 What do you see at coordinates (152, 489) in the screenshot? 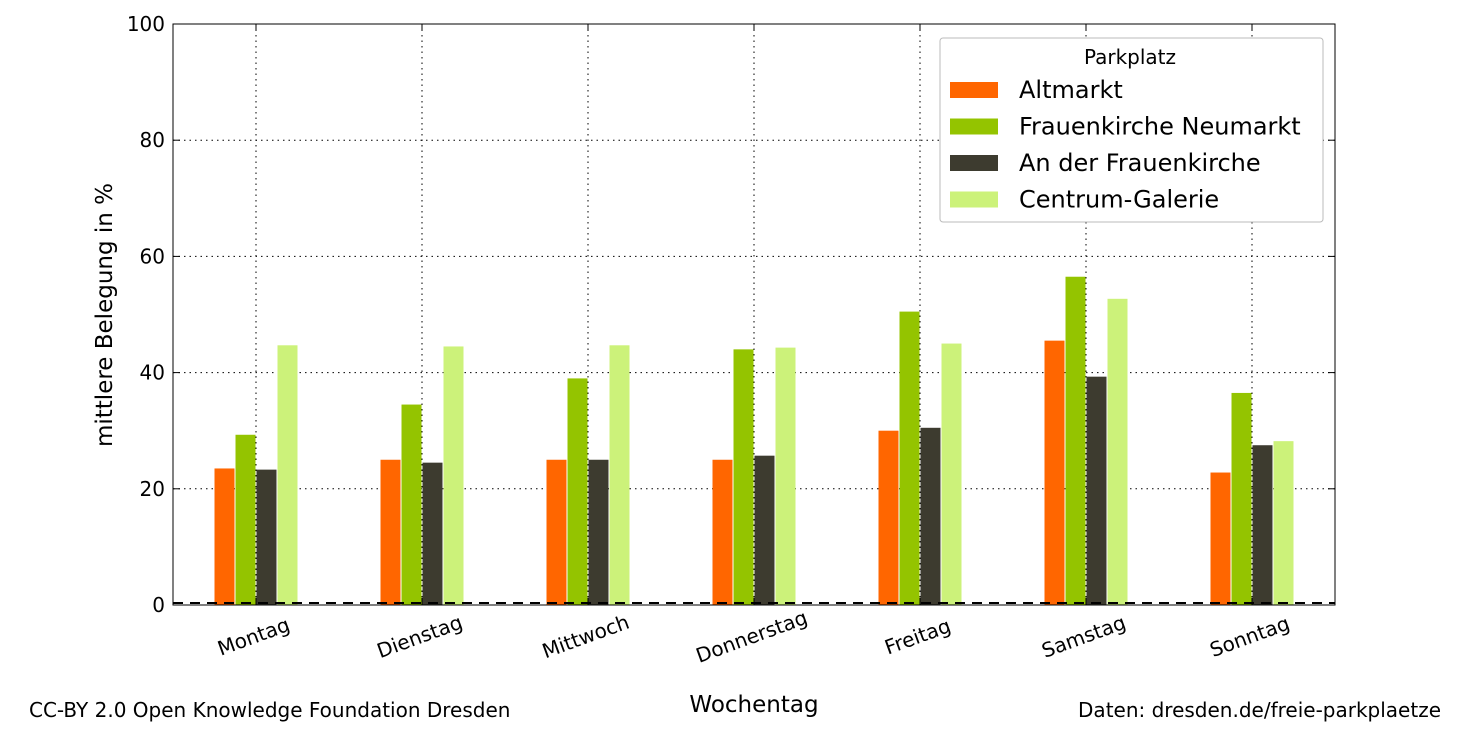
I see `y-tick-label: 20` at bounding box center [152, 489].